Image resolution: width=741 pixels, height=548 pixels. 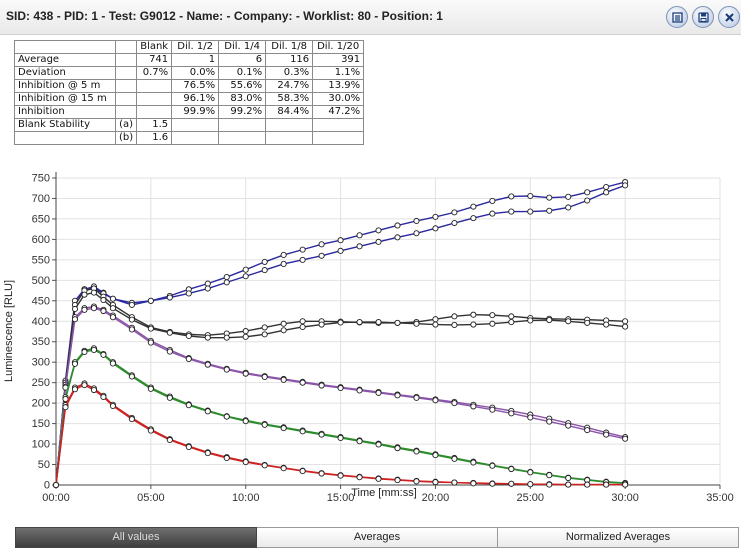 I want to click on y-tick-label: 150, so click(x=41, y=424).